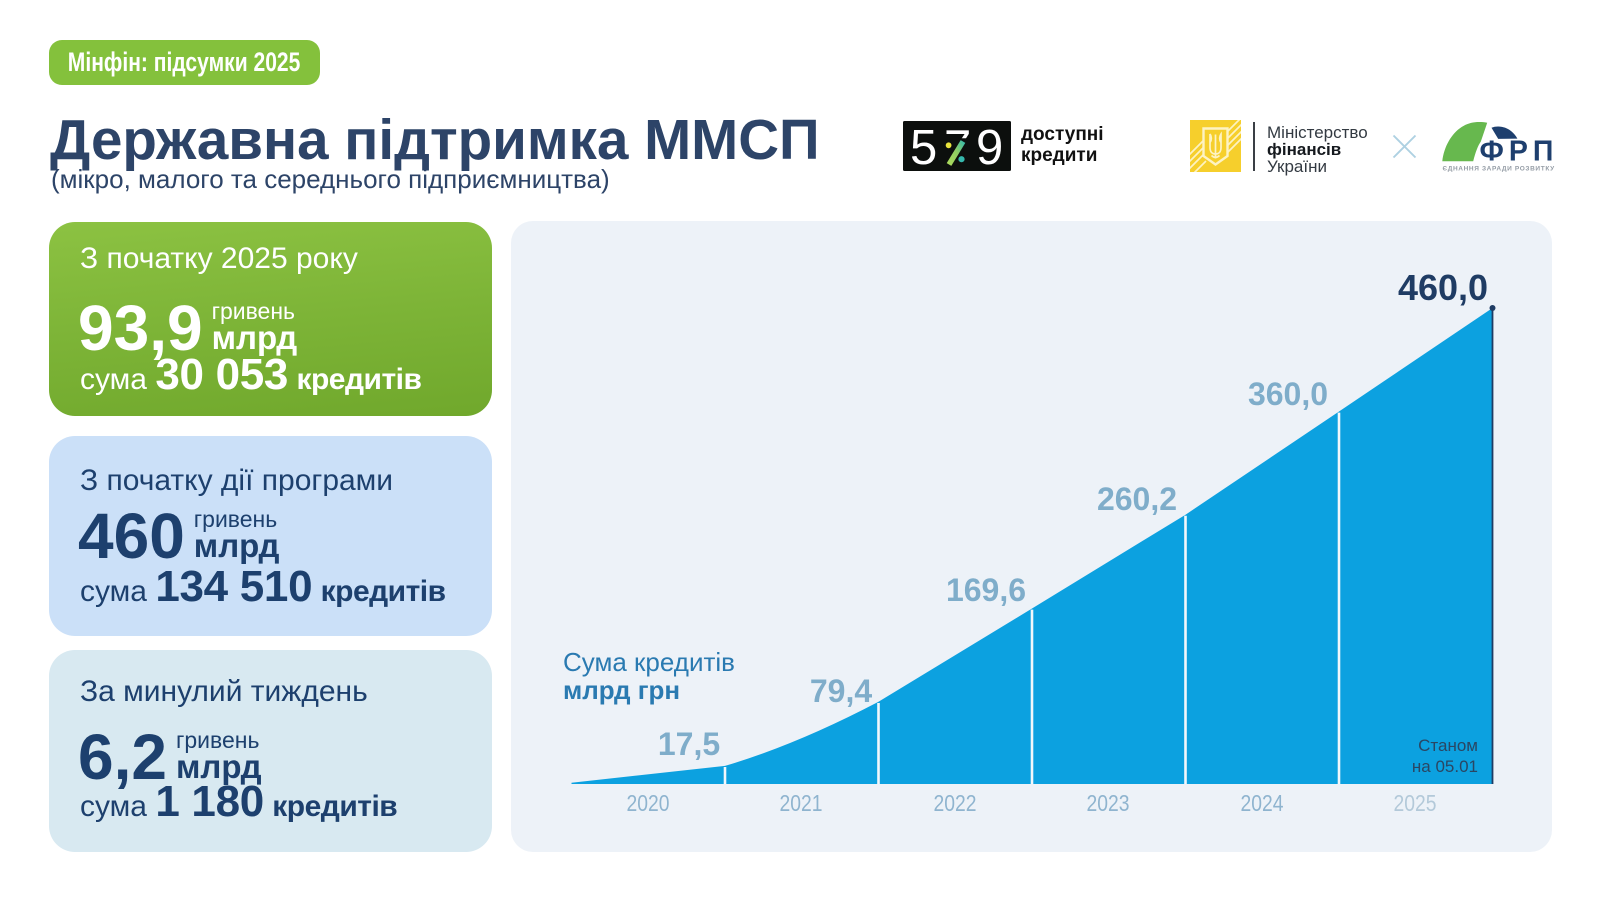 This screenshot has width=1600, height=900. What do you see at coordinates (957, 146) in the screenshot?
I see `svg-text: 7` at bounding box center [957, 146].